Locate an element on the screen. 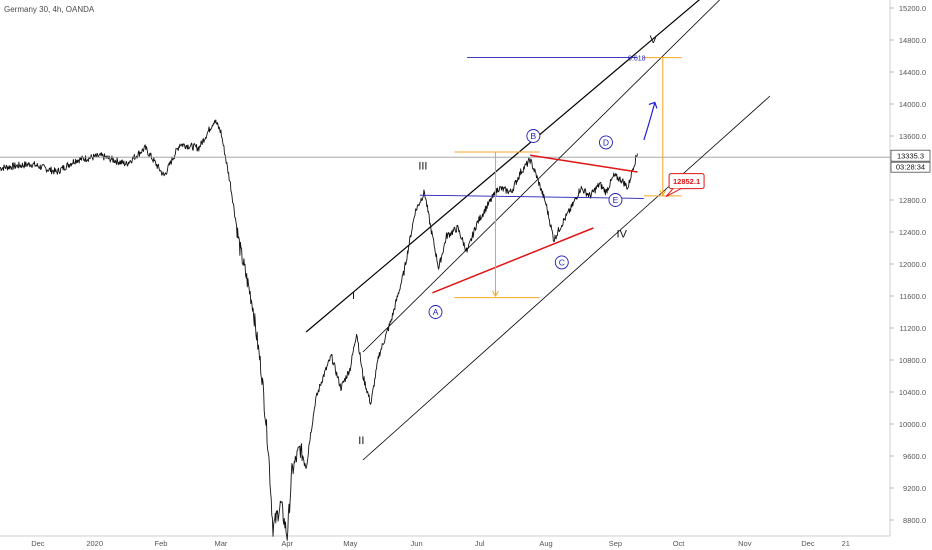  y-tick-label: 14400.0 is located at coordinates (912, 72).